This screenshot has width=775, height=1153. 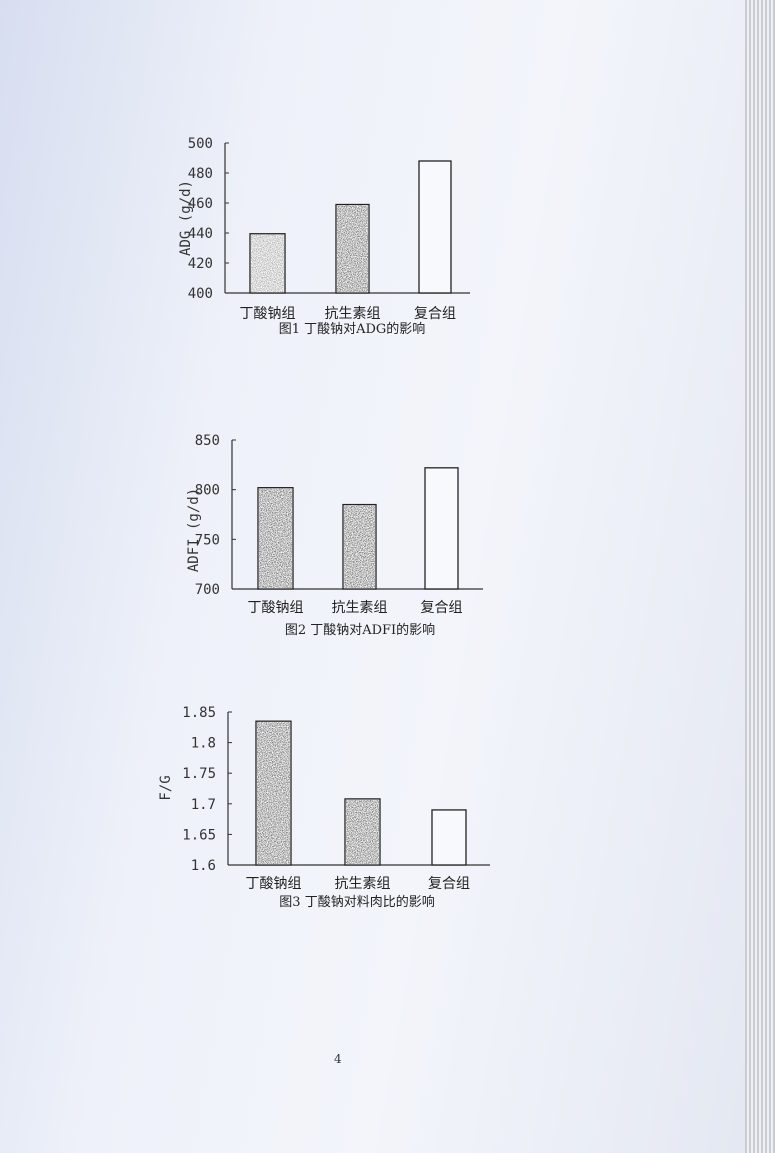 I want to click on page-stack-edge, so click(x=760, y=576).